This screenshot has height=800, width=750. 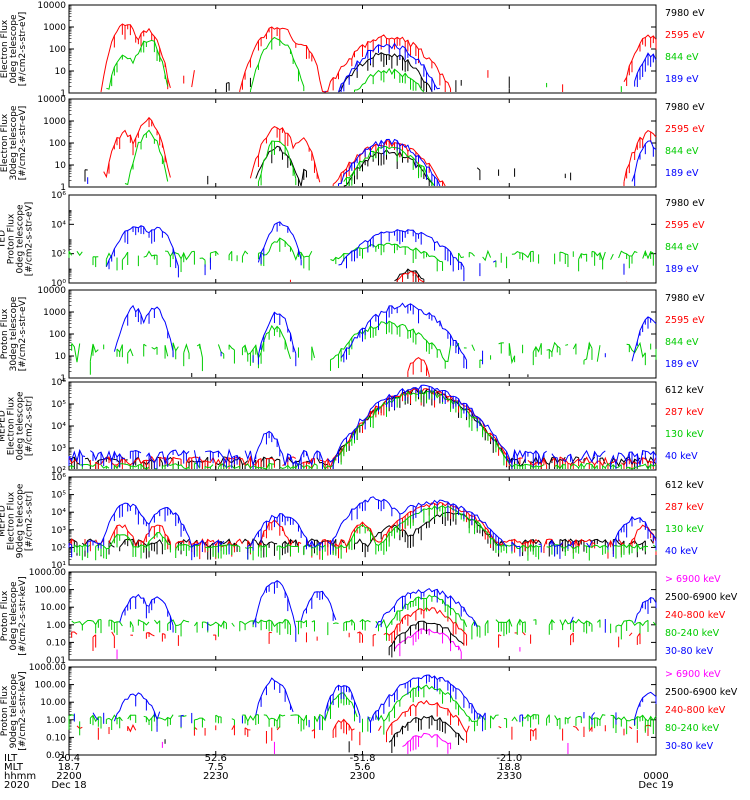 I want to click on y-tick-label: 0.01, so click(x=56, y=756).